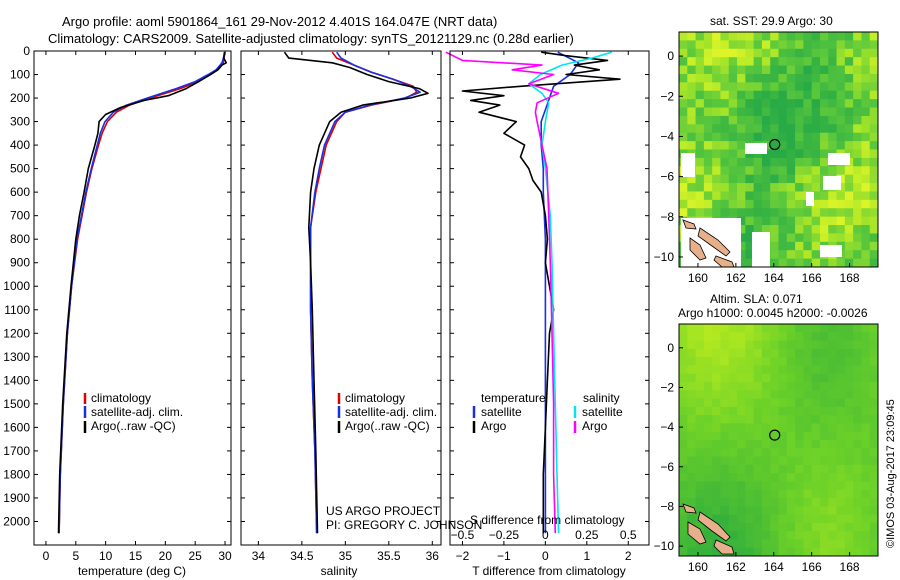  Describe the element at coordinates (667, 427) in the screenshot. I see `map-y-tick-label: −4` at that location.